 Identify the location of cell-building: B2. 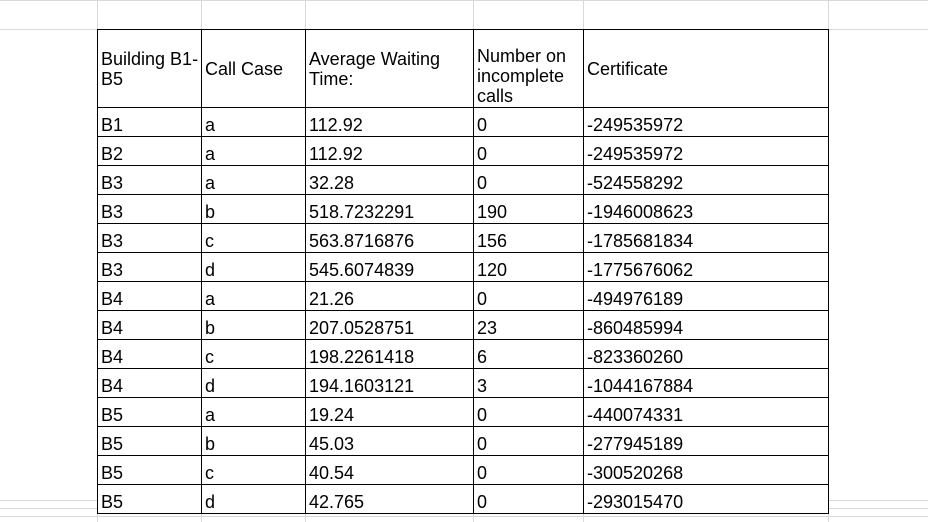
(149, 151).